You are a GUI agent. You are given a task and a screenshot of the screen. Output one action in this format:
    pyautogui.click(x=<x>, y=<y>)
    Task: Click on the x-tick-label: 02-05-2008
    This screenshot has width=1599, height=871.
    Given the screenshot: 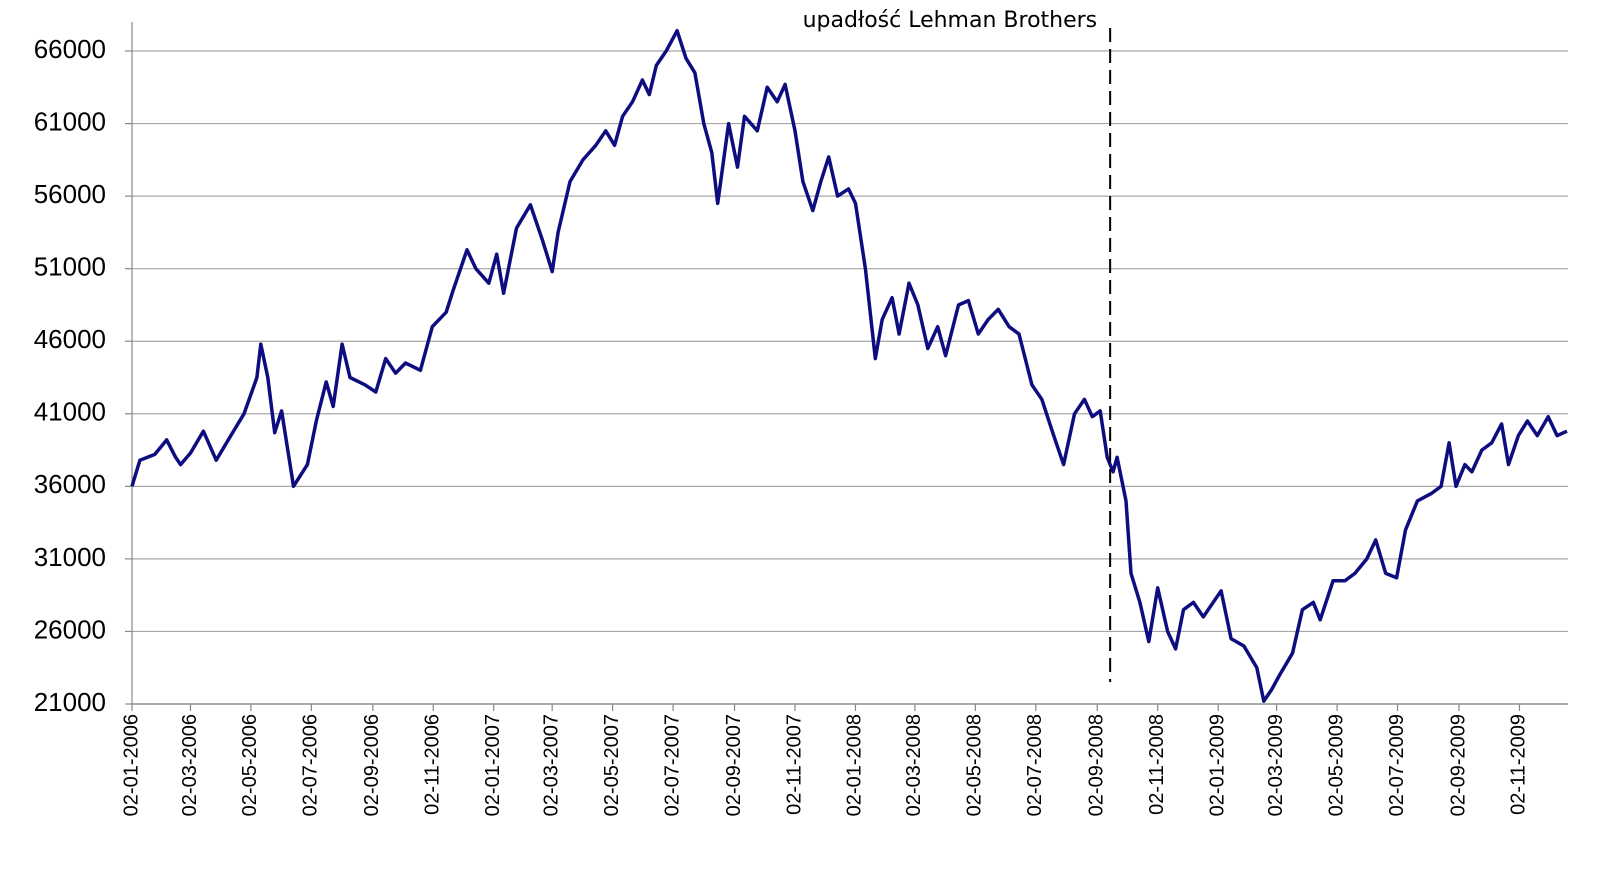 What is the action you would take?
    pyautogui.click(x=975, y=765)
    